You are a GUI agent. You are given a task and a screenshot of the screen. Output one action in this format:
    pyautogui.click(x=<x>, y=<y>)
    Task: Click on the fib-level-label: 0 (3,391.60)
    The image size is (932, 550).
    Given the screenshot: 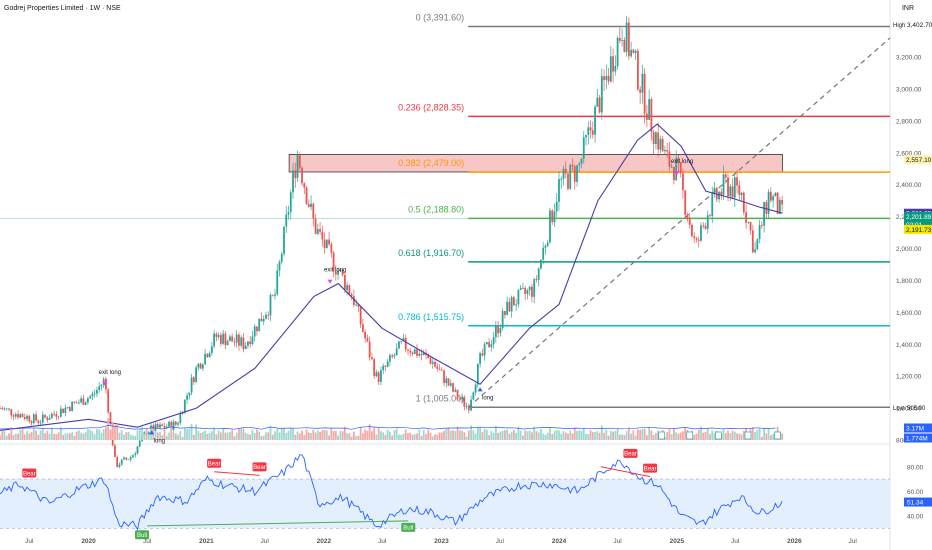 What is the action you would take?
    pyautogui.click(x=440, y=18)
    